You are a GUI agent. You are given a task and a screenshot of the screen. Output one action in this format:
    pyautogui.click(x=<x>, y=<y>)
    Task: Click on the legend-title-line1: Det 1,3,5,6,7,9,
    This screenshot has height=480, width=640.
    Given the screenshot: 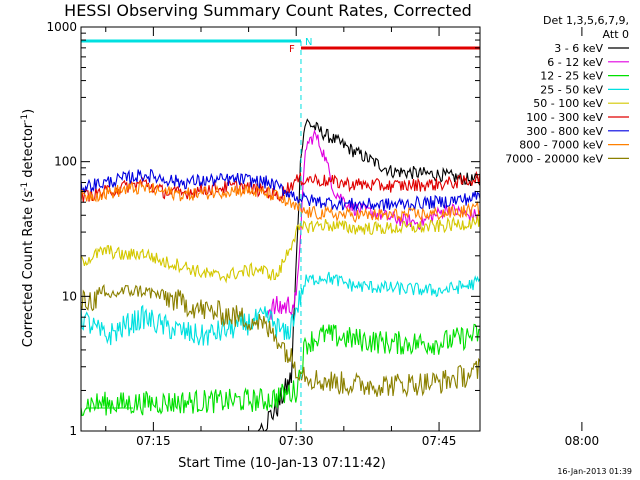 What is the action you would take?
    pyautogui.click(x=586, y=20)
    